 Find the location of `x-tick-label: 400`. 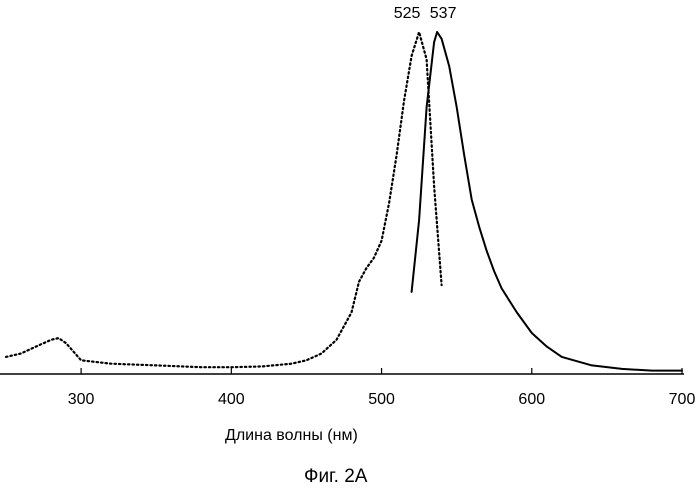

x-tick-label: 400 is located at coordinates (231, 399).